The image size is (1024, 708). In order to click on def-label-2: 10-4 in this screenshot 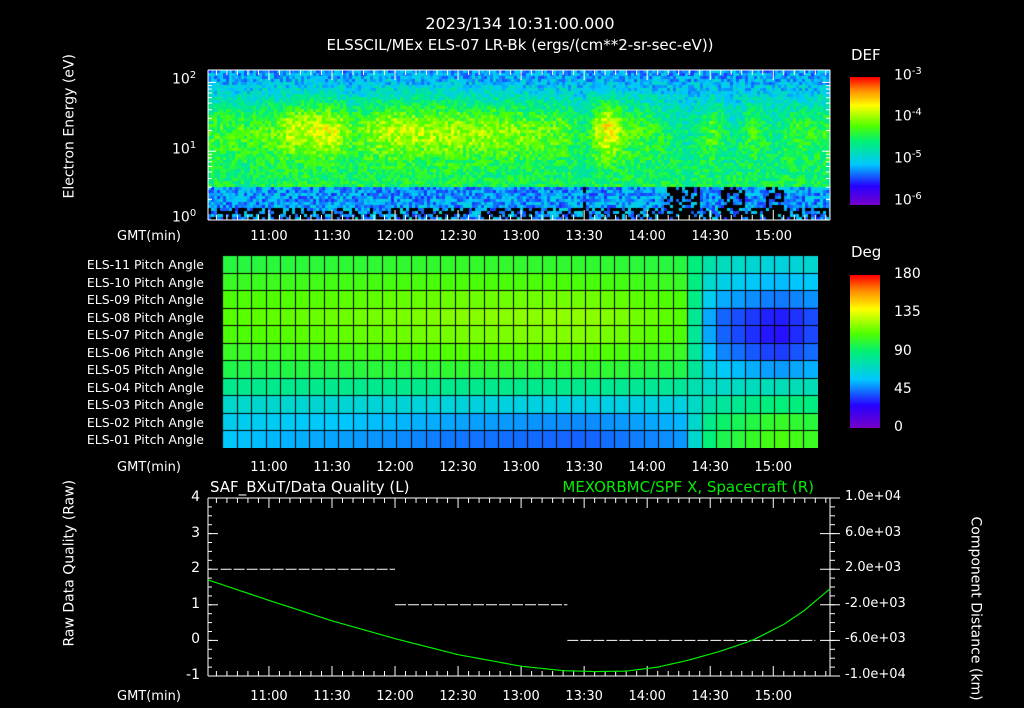, I will do `click(908, 116)`.